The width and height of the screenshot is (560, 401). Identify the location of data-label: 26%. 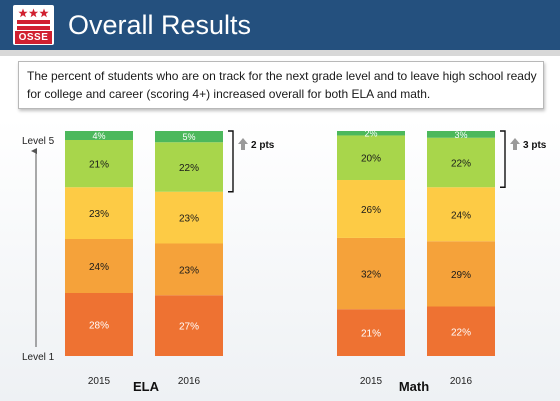
(371, 210).